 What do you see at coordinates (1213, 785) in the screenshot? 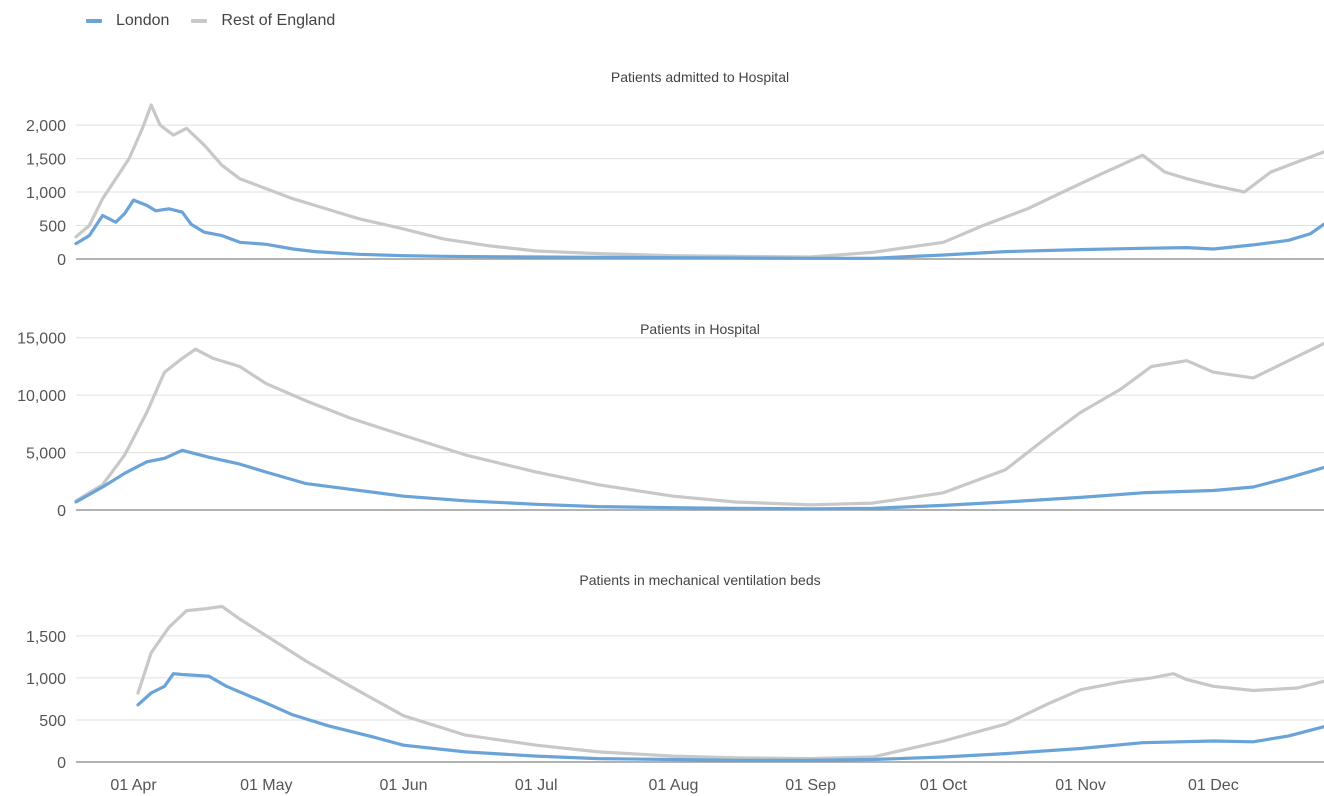
I see `x-tick-label: 01 Dec` at bounding box center [1213, 785].